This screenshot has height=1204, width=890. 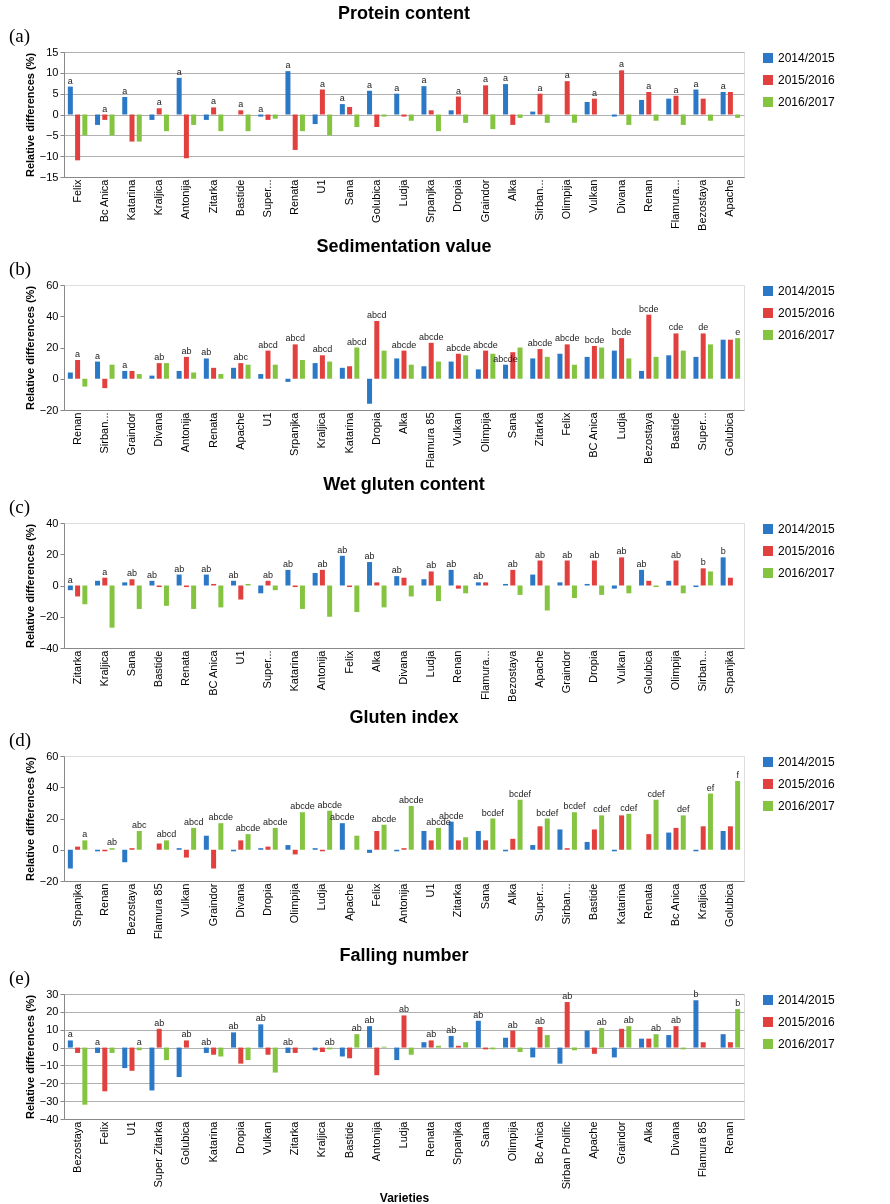 What do you see at coordinates (185, 900) in the screenshot?
I see `x-tick-label: Vulkan` at bounding box center [185, 900].